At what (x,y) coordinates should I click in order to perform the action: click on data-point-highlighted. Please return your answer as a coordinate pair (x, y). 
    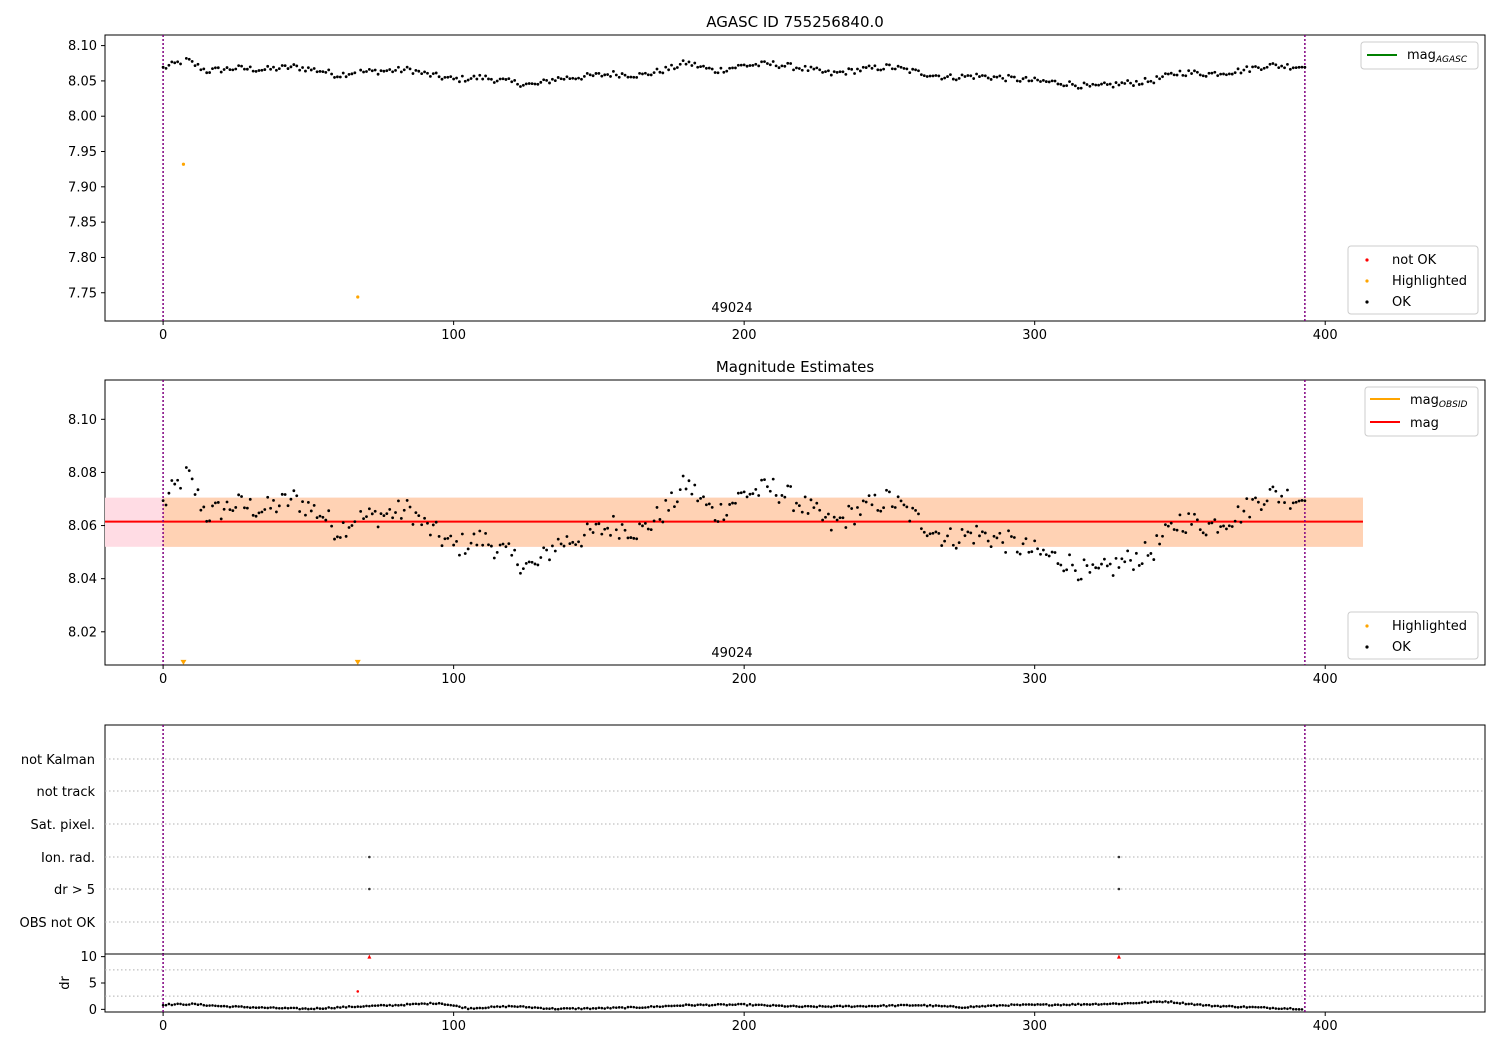
    Looking at the image, I should click on (183, 164).